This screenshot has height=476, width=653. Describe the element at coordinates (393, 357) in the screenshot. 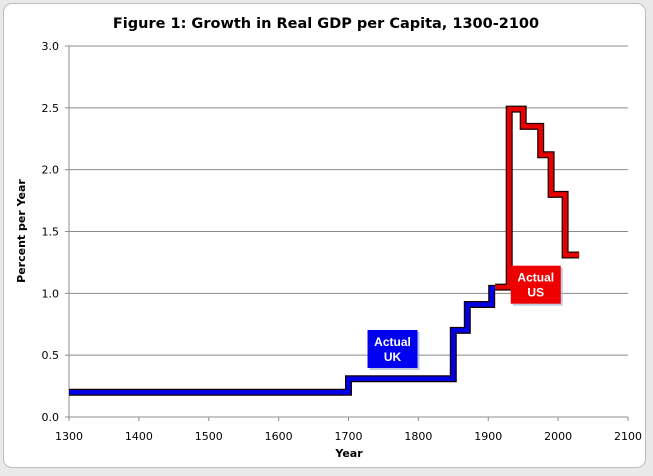

I see `annotation-label-line2: UK` at that location.